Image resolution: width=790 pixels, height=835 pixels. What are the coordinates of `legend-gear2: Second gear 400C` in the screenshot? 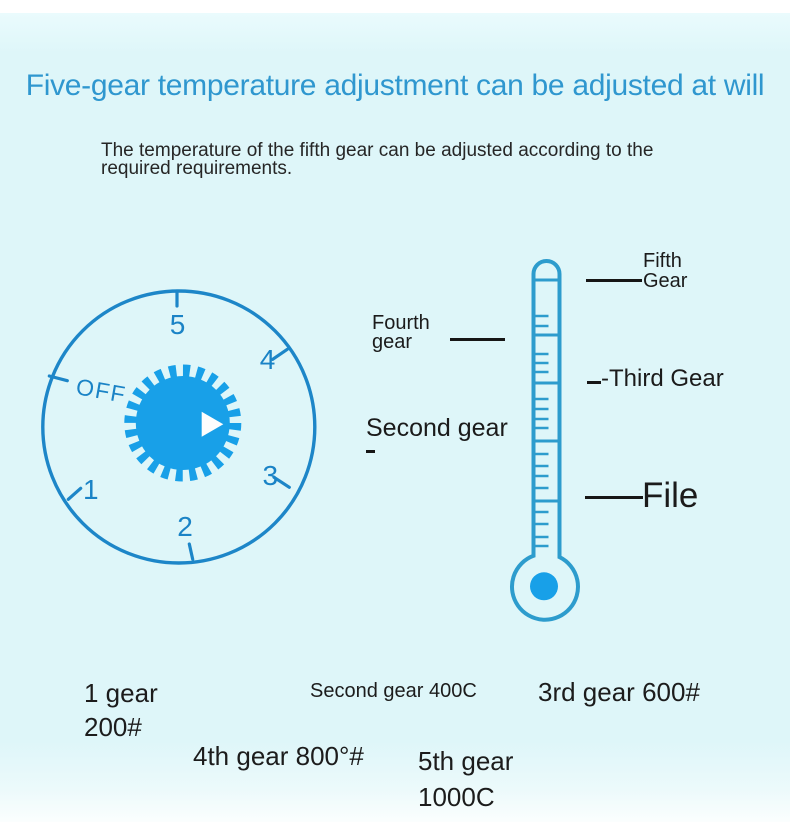 It's located at (393, 691).